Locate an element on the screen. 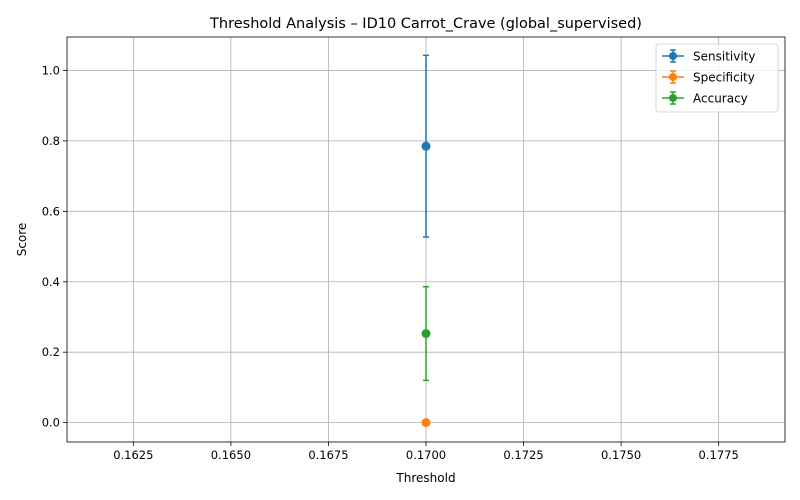  y-tick-label: 0.0 is located at coordinates (51, 423).